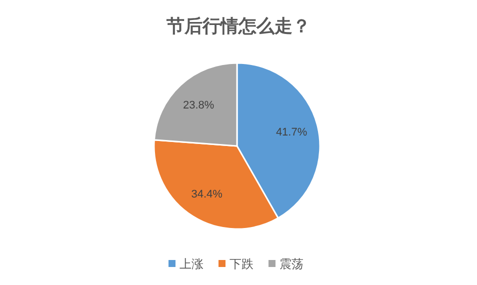 This screenshot has height=285, width=477. I want to click on legend-label: 震荡, so click(292, 264).